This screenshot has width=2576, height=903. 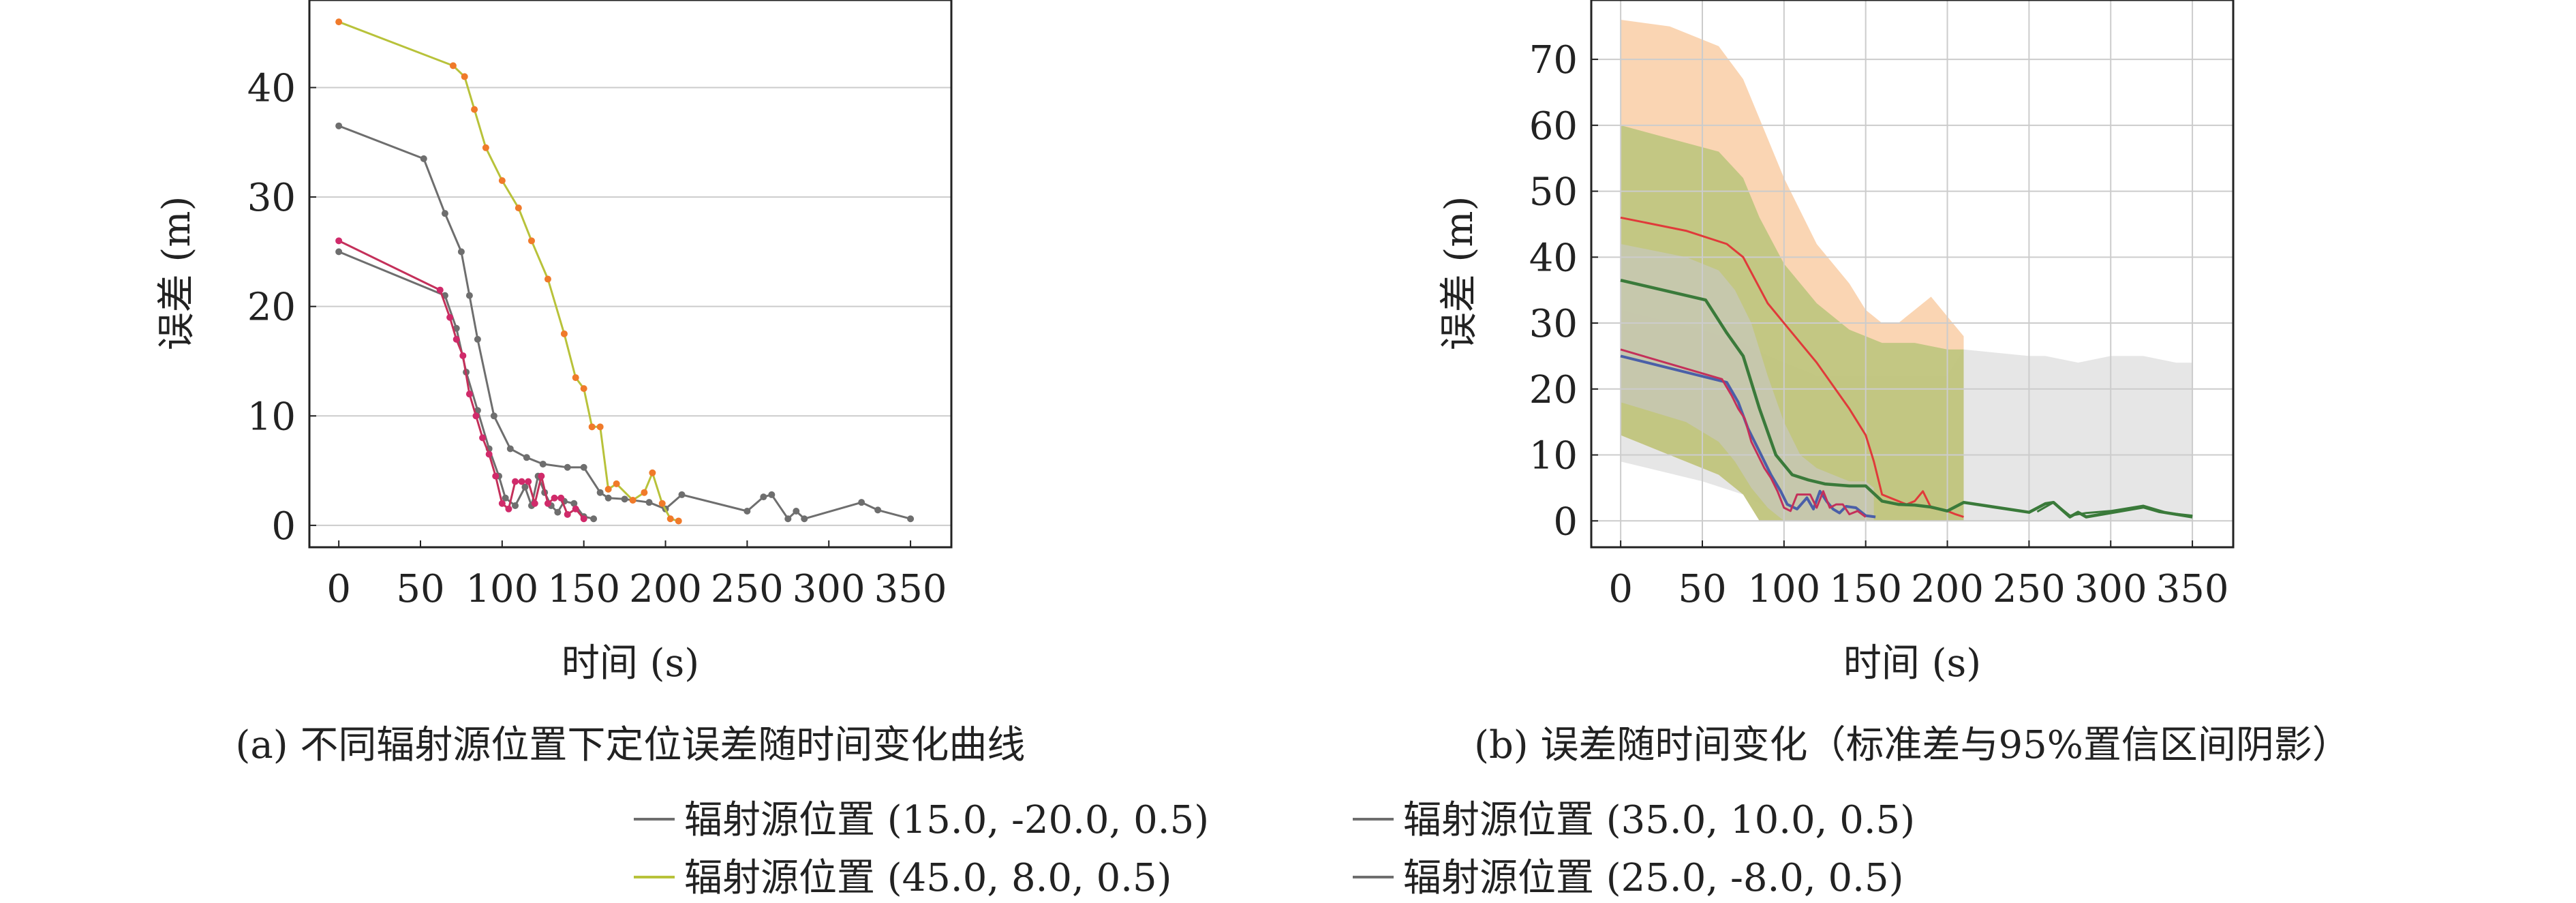 What do you see at coordinates (1947, 589) in the screenshot?
I see `x-tick-label: 200` at bounding box center [1947, 589].